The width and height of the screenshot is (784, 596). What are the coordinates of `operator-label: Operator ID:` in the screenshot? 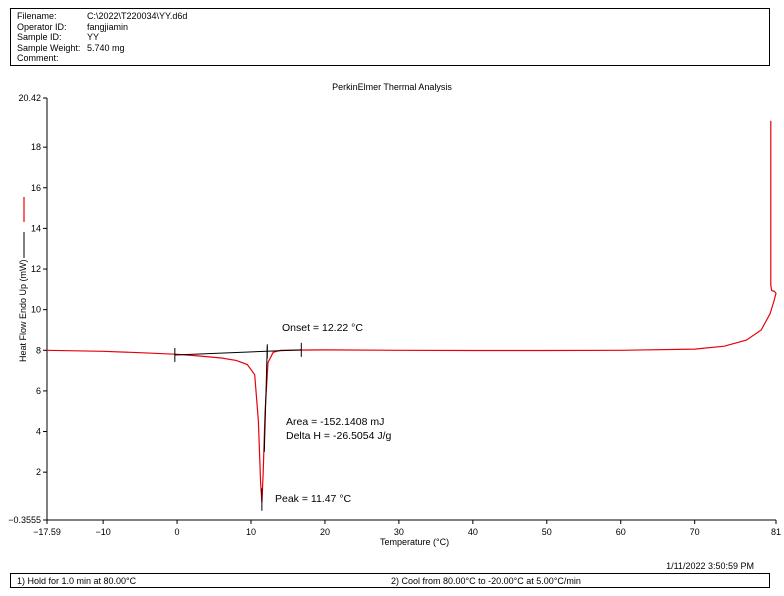 It's located at (42, 26).